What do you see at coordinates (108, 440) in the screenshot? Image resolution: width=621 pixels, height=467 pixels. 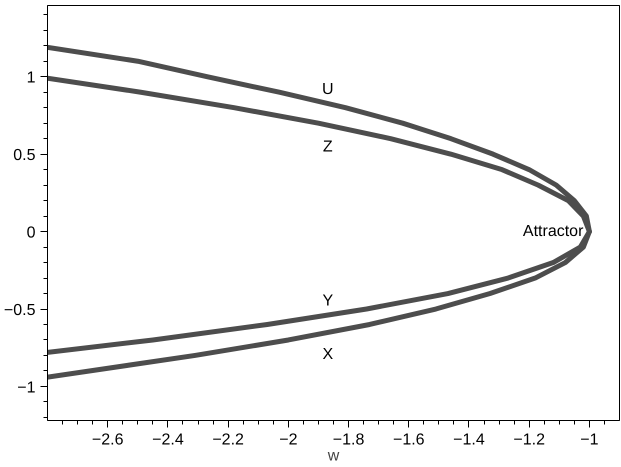 I see `x-tick-label: −2.6` at bounding box center [108, 440].